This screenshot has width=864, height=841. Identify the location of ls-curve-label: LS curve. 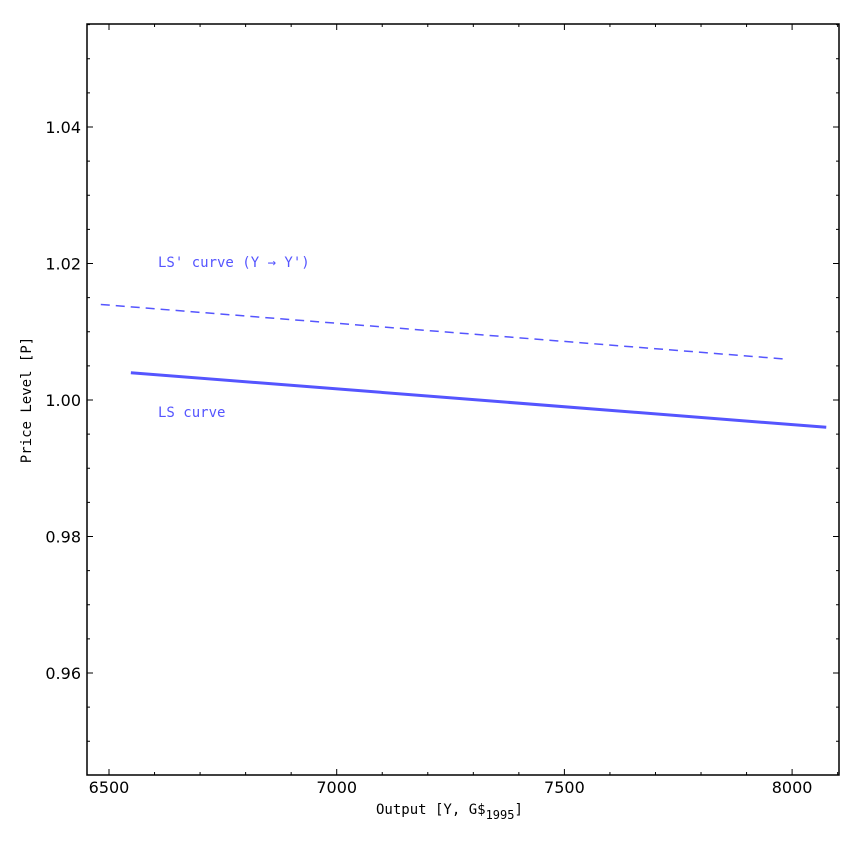
(191, 413).